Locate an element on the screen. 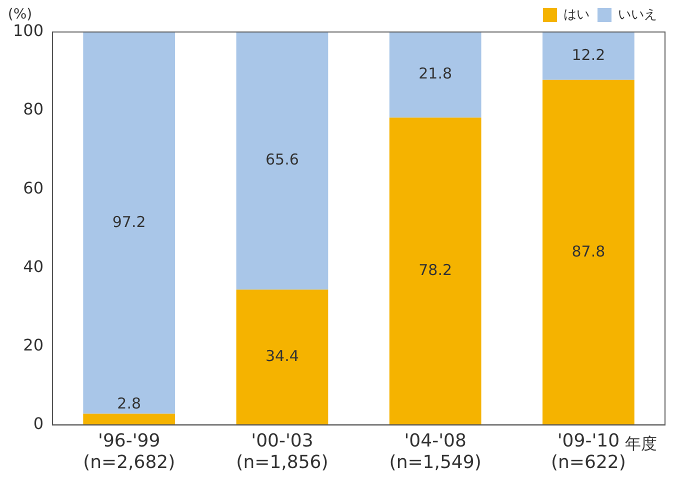 The width and height of the screenshot is (685, 480). x-tick-label: '00-'03 (n=1,856) is located at coordinates (282, 451).